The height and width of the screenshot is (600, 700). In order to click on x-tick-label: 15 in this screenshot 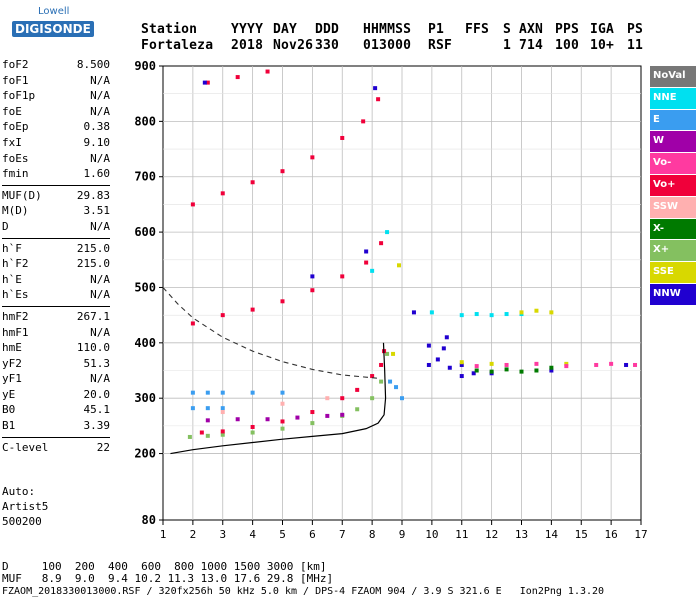, I will do `click(581, 534)`.